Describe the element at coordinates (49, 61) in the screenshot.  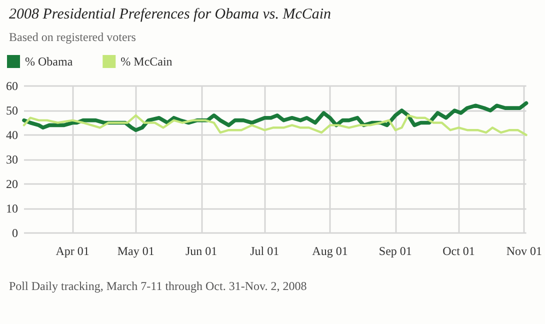
I see `legend-label: % Obama` at that location.